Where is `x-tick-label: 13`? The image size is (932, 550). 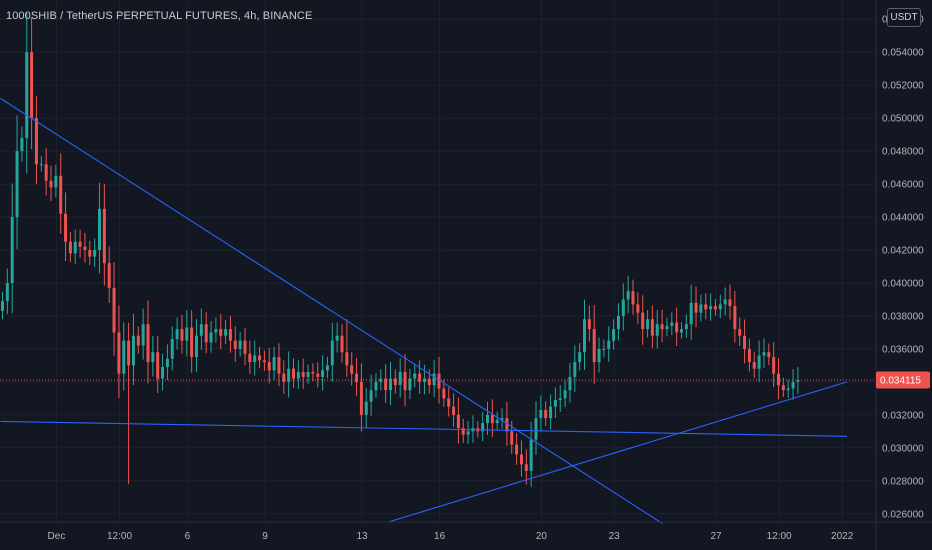
x-tick-label: 13 is located at coordinates (362, 536).